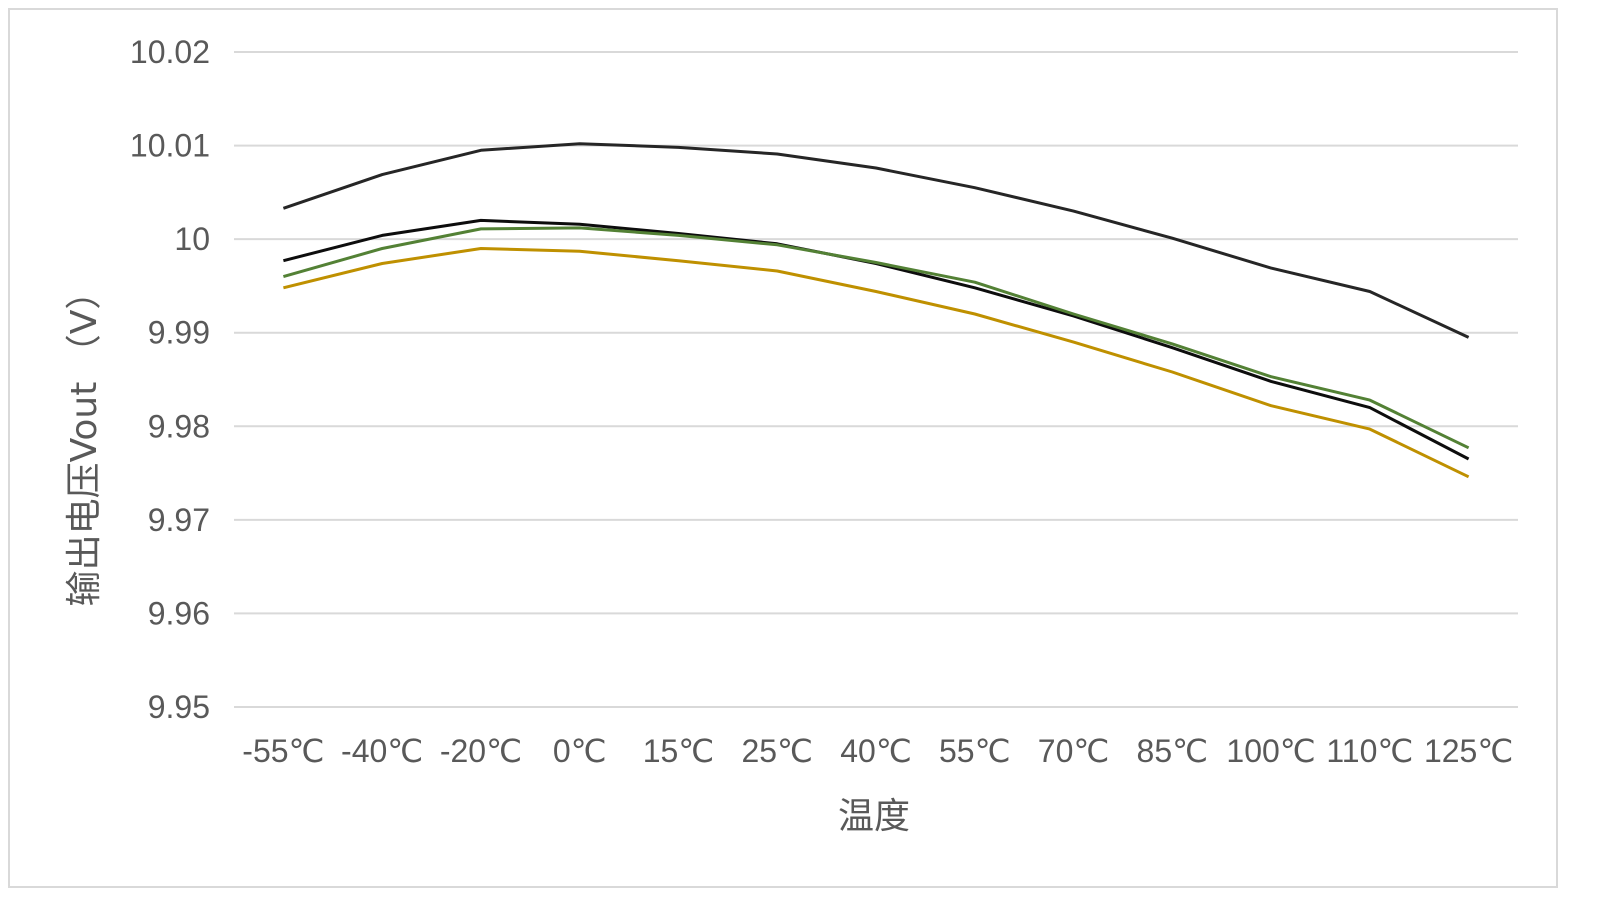  I want to click on x-tick-label: 40℃, so click(876, 751).